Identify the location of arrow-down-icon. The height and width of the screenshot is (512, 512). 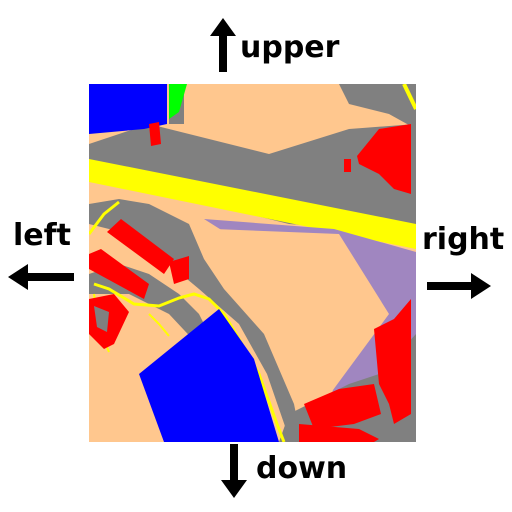
(234, 471).